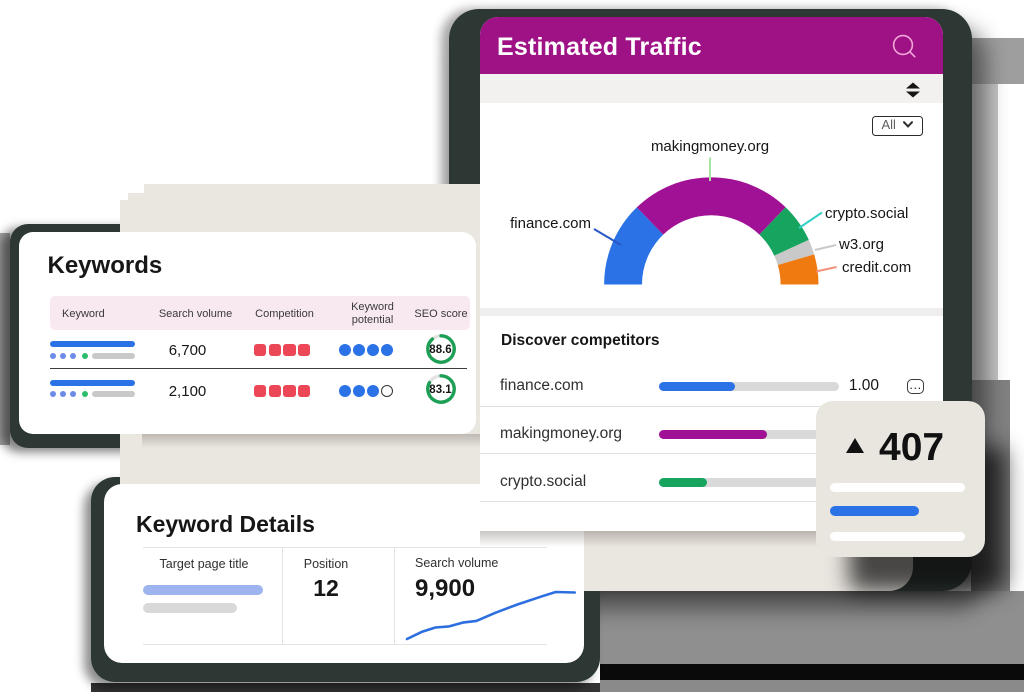  I want to click on svg-text: makingmoney.org, so click(710, 146).